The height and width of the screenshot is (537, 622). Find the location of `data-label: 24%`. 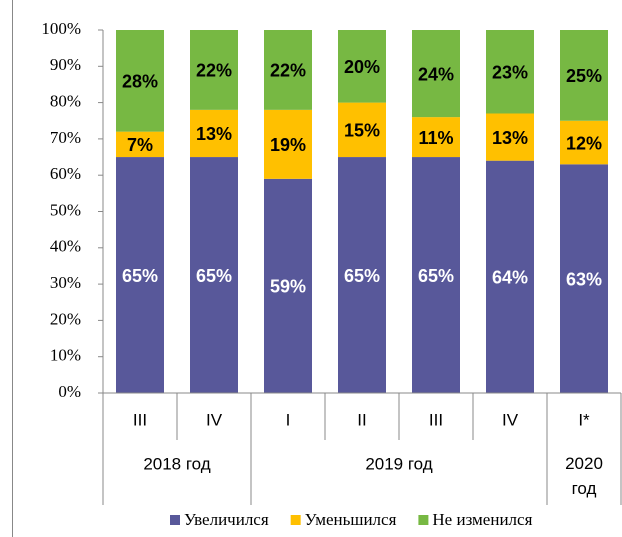

data-label: 24% is located at coordinates (436, 74).